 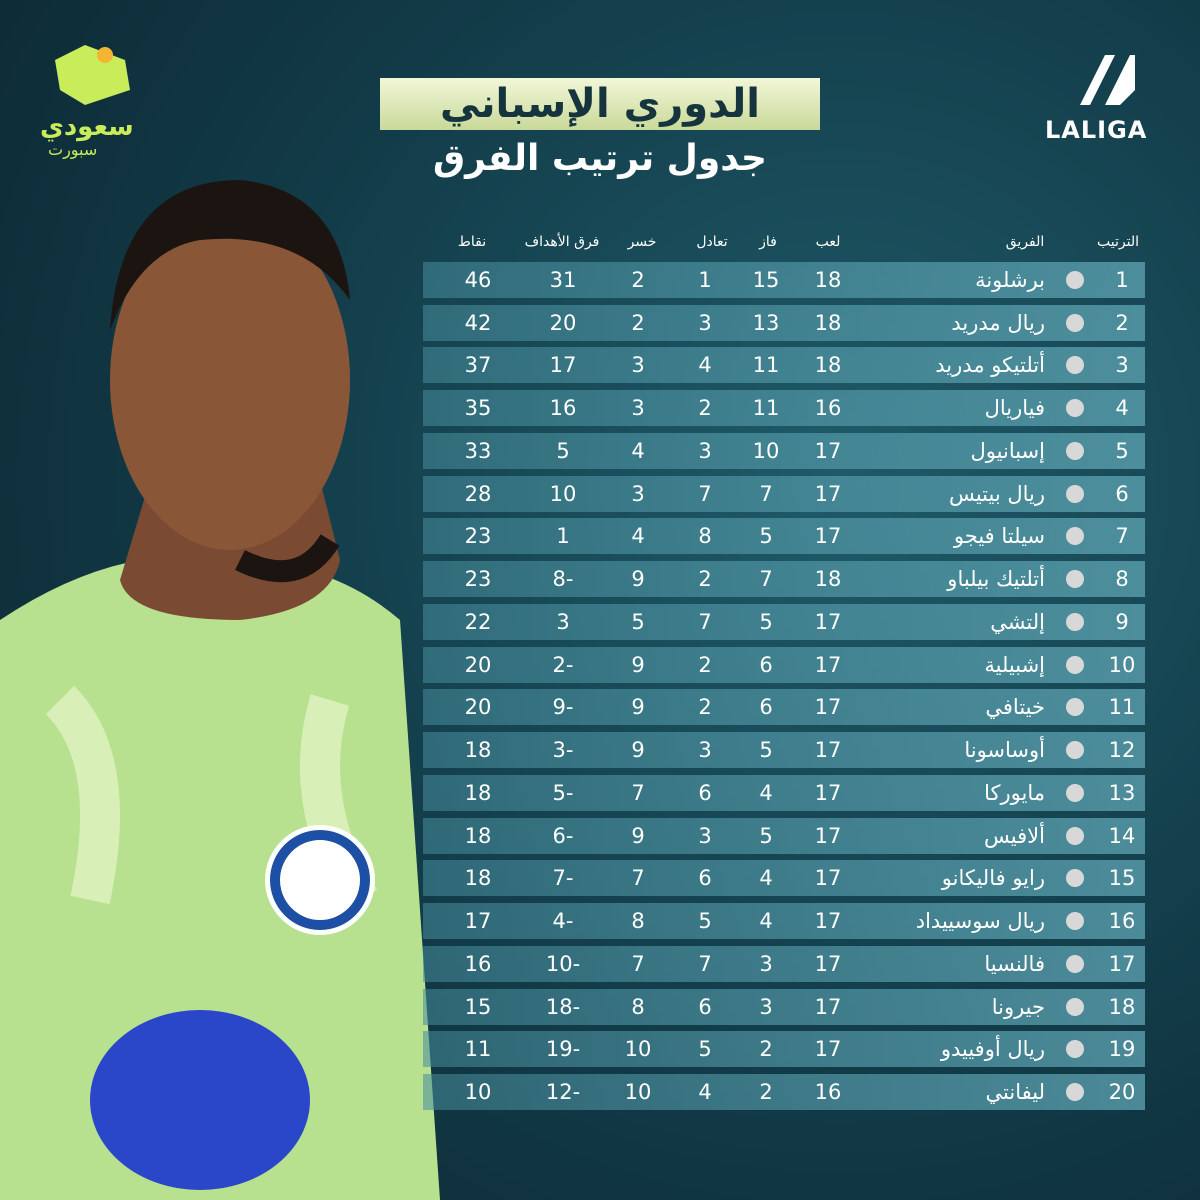 I want to click on team-name: إلتشي, so click(x=1017, y=621).